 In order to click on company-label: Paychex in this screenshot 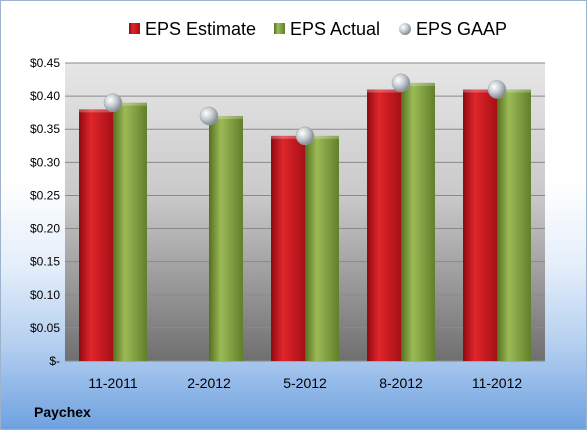, I will do `click(62, 412)`.